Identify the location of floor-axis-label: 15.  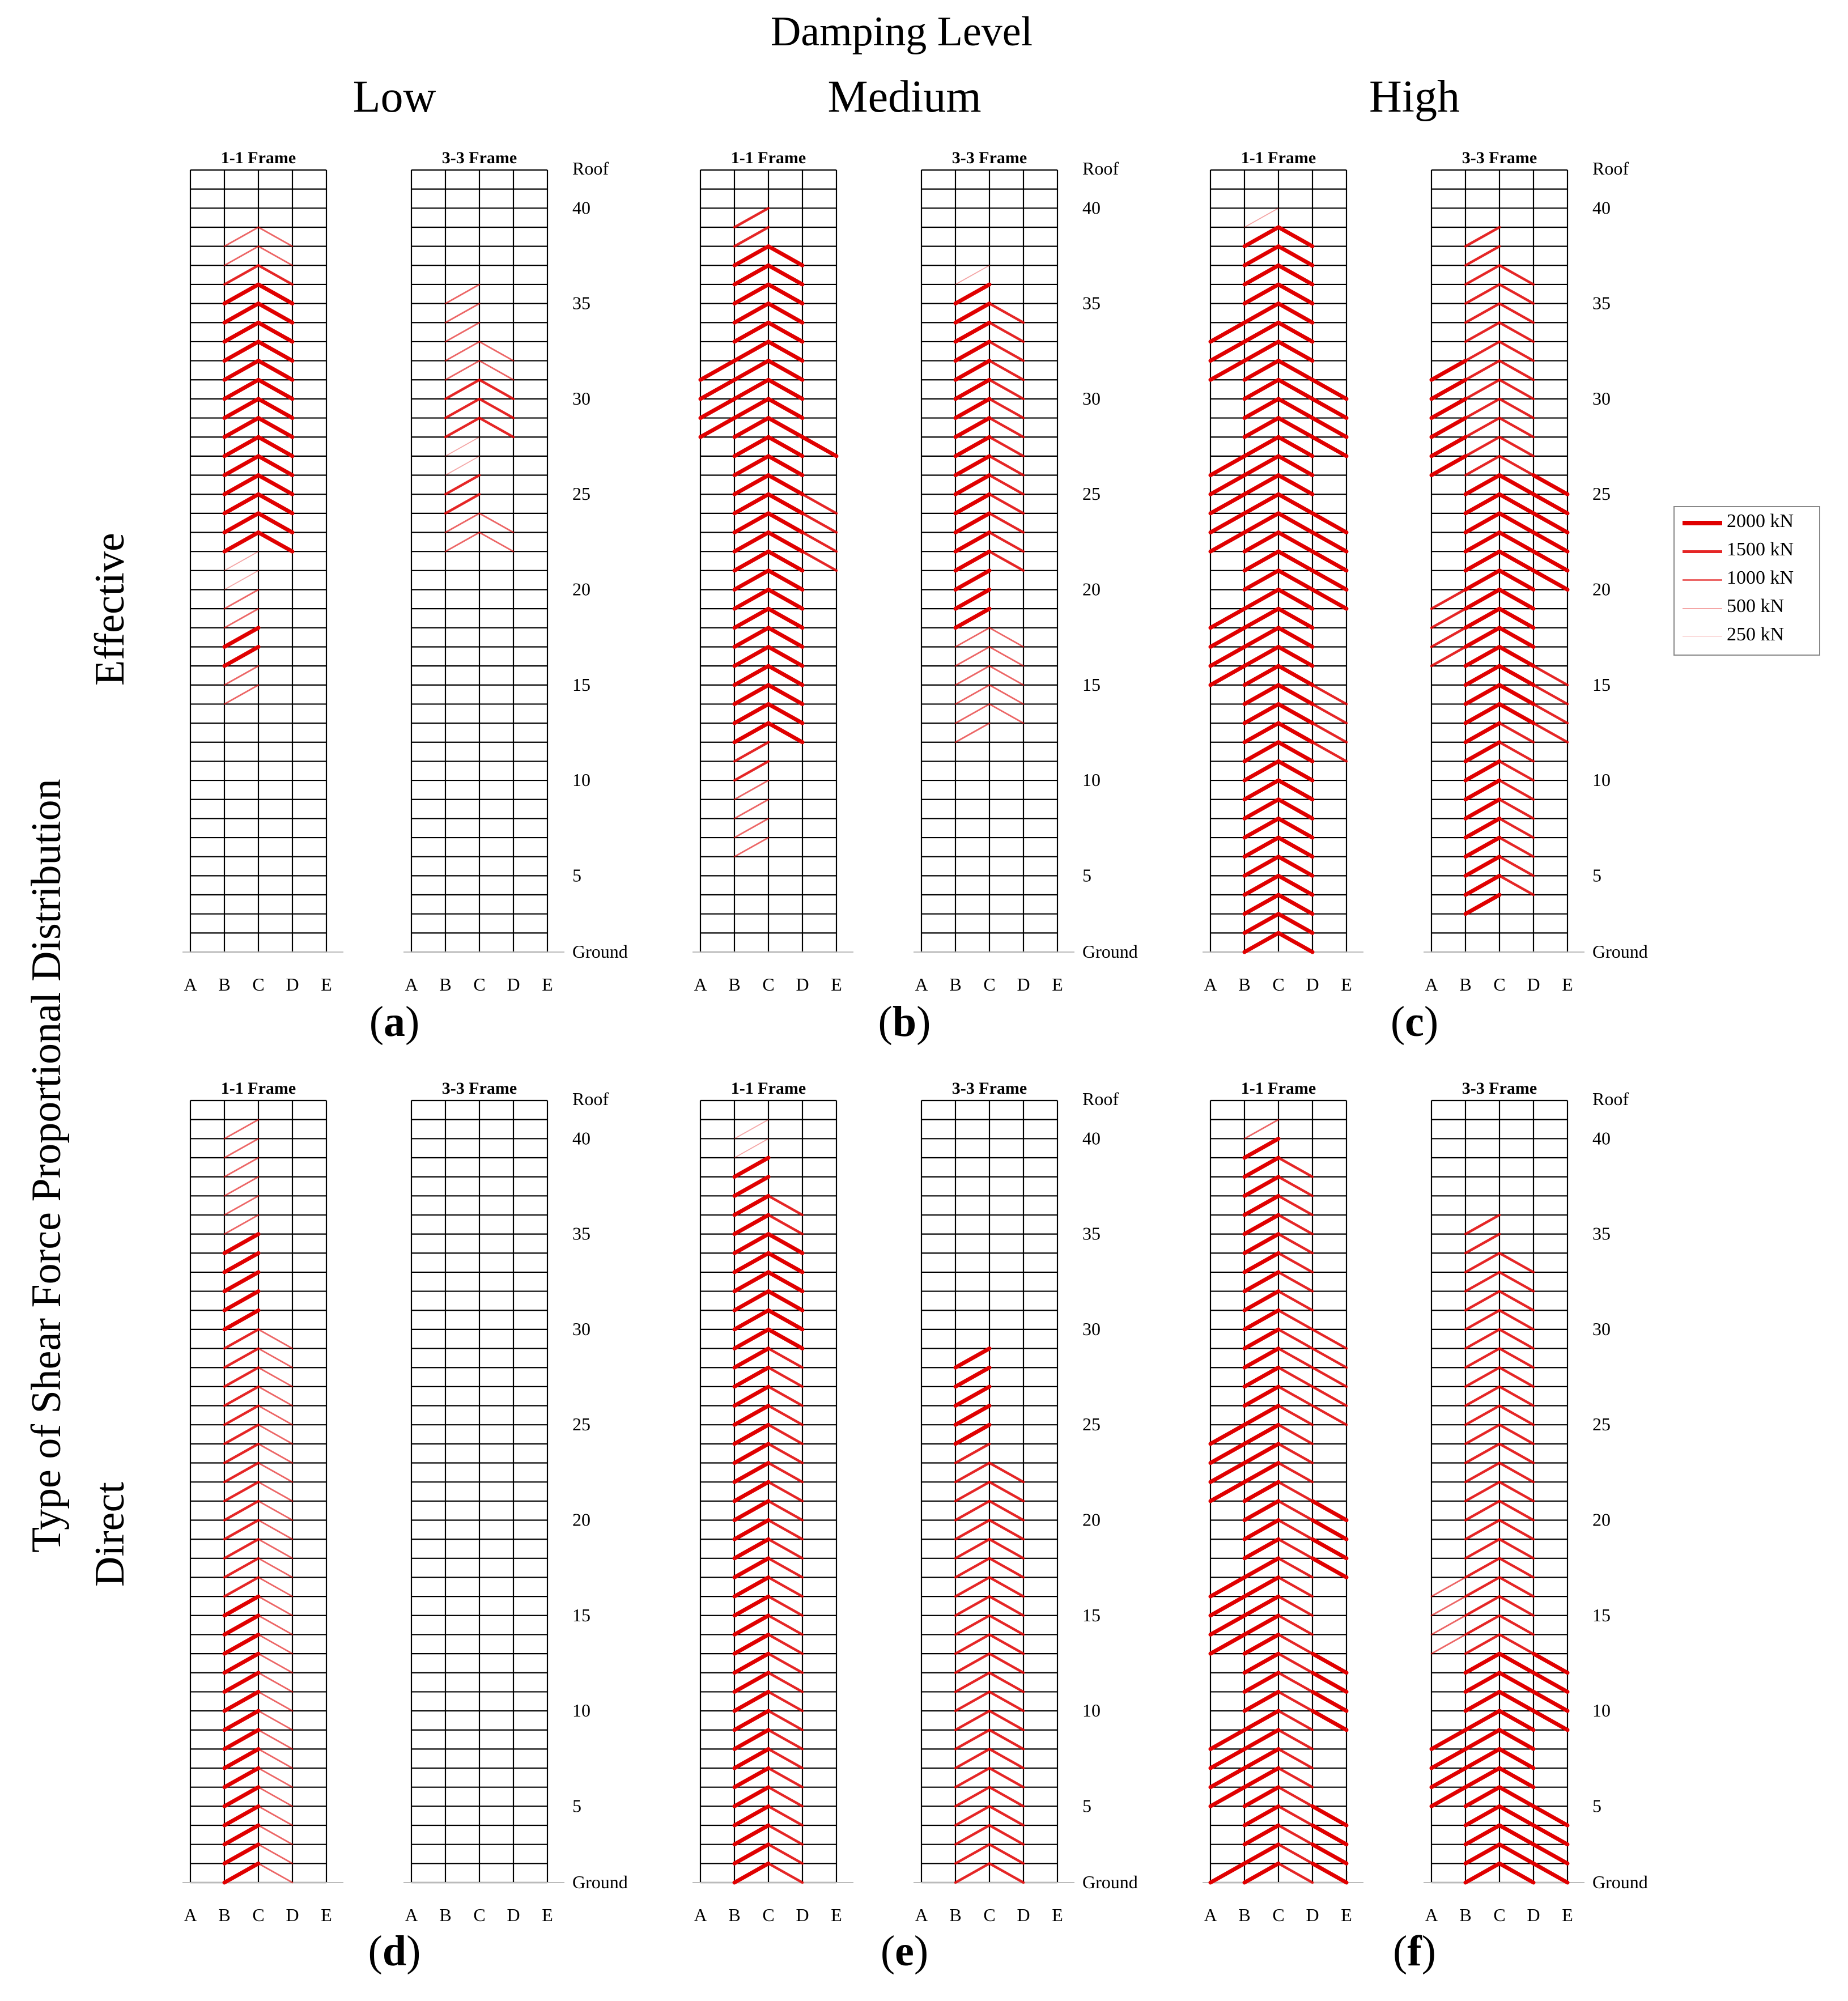
(581, 1615).